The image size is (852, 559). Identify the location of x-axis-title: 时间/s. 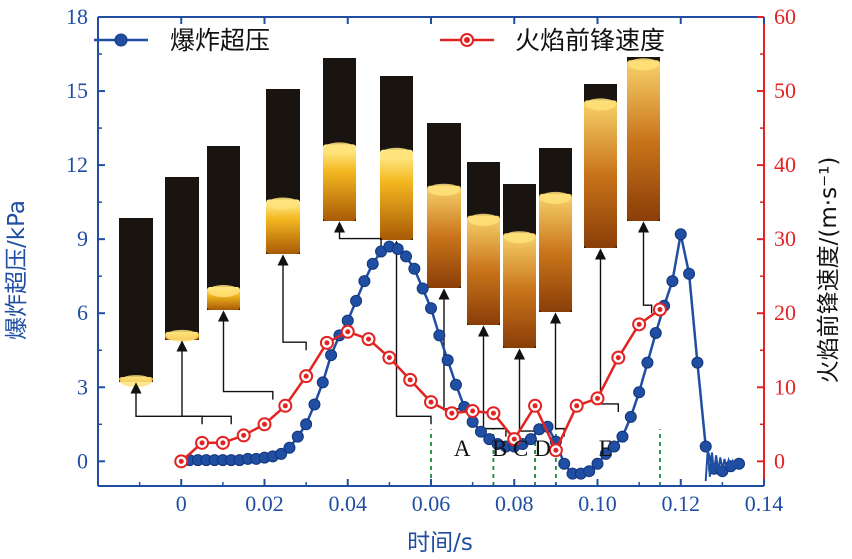
(440, 543).